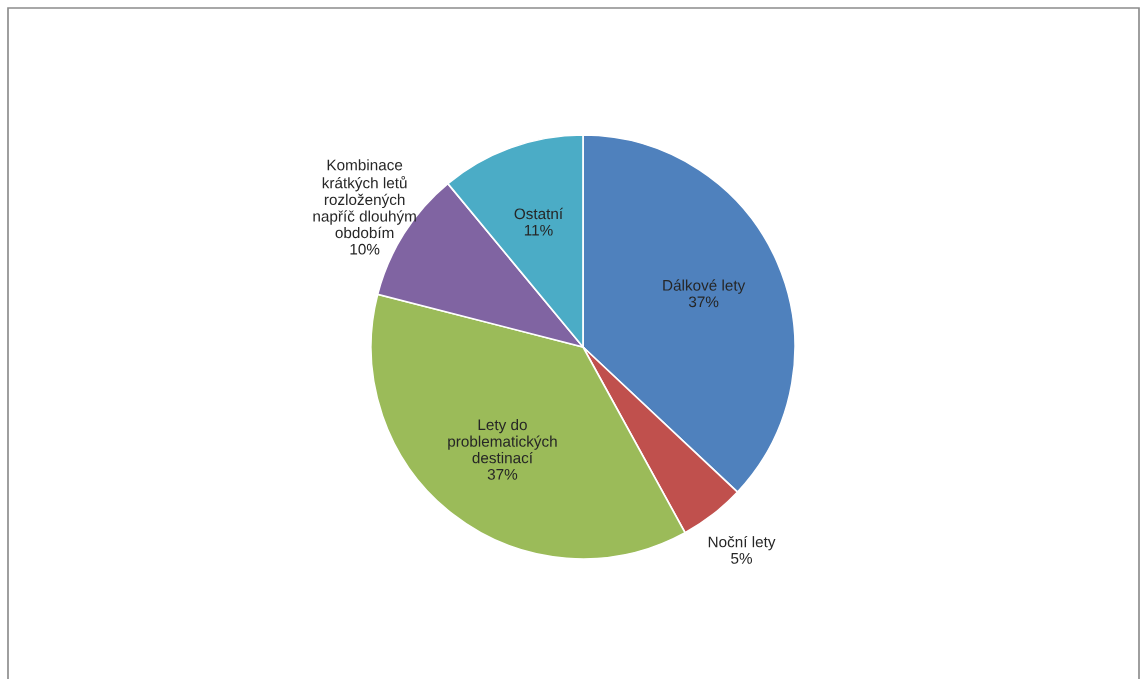  Describe the element at coordinates (365, 249) in the screenshot. I see `data-label: 10%` at that location.